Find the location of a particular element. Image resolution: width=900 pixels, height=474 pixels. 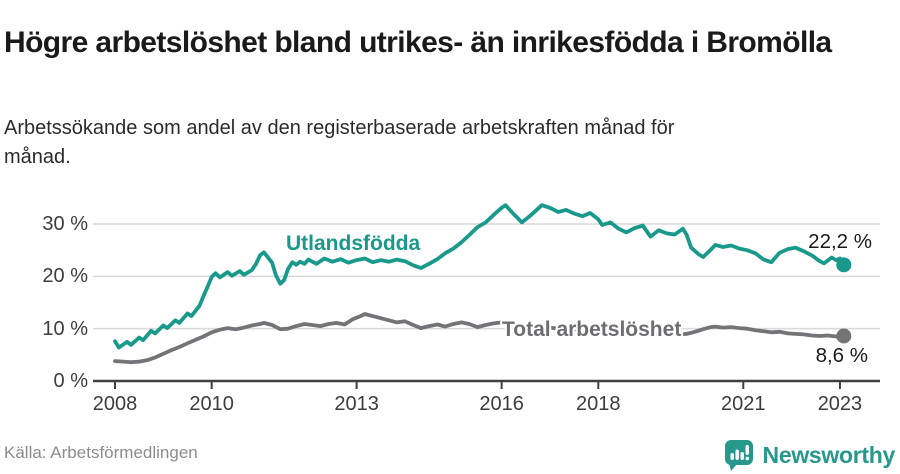

source-attribution: Källa: Arbetsförmedlingen is located at coordinates (101, 452).